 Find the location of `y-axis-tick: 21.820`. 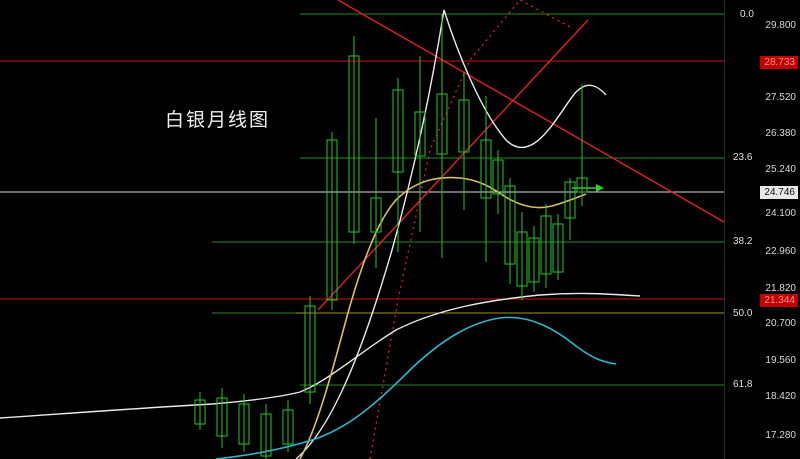

y-axis-tick: 21.820 is located at coordinates (780, 288).